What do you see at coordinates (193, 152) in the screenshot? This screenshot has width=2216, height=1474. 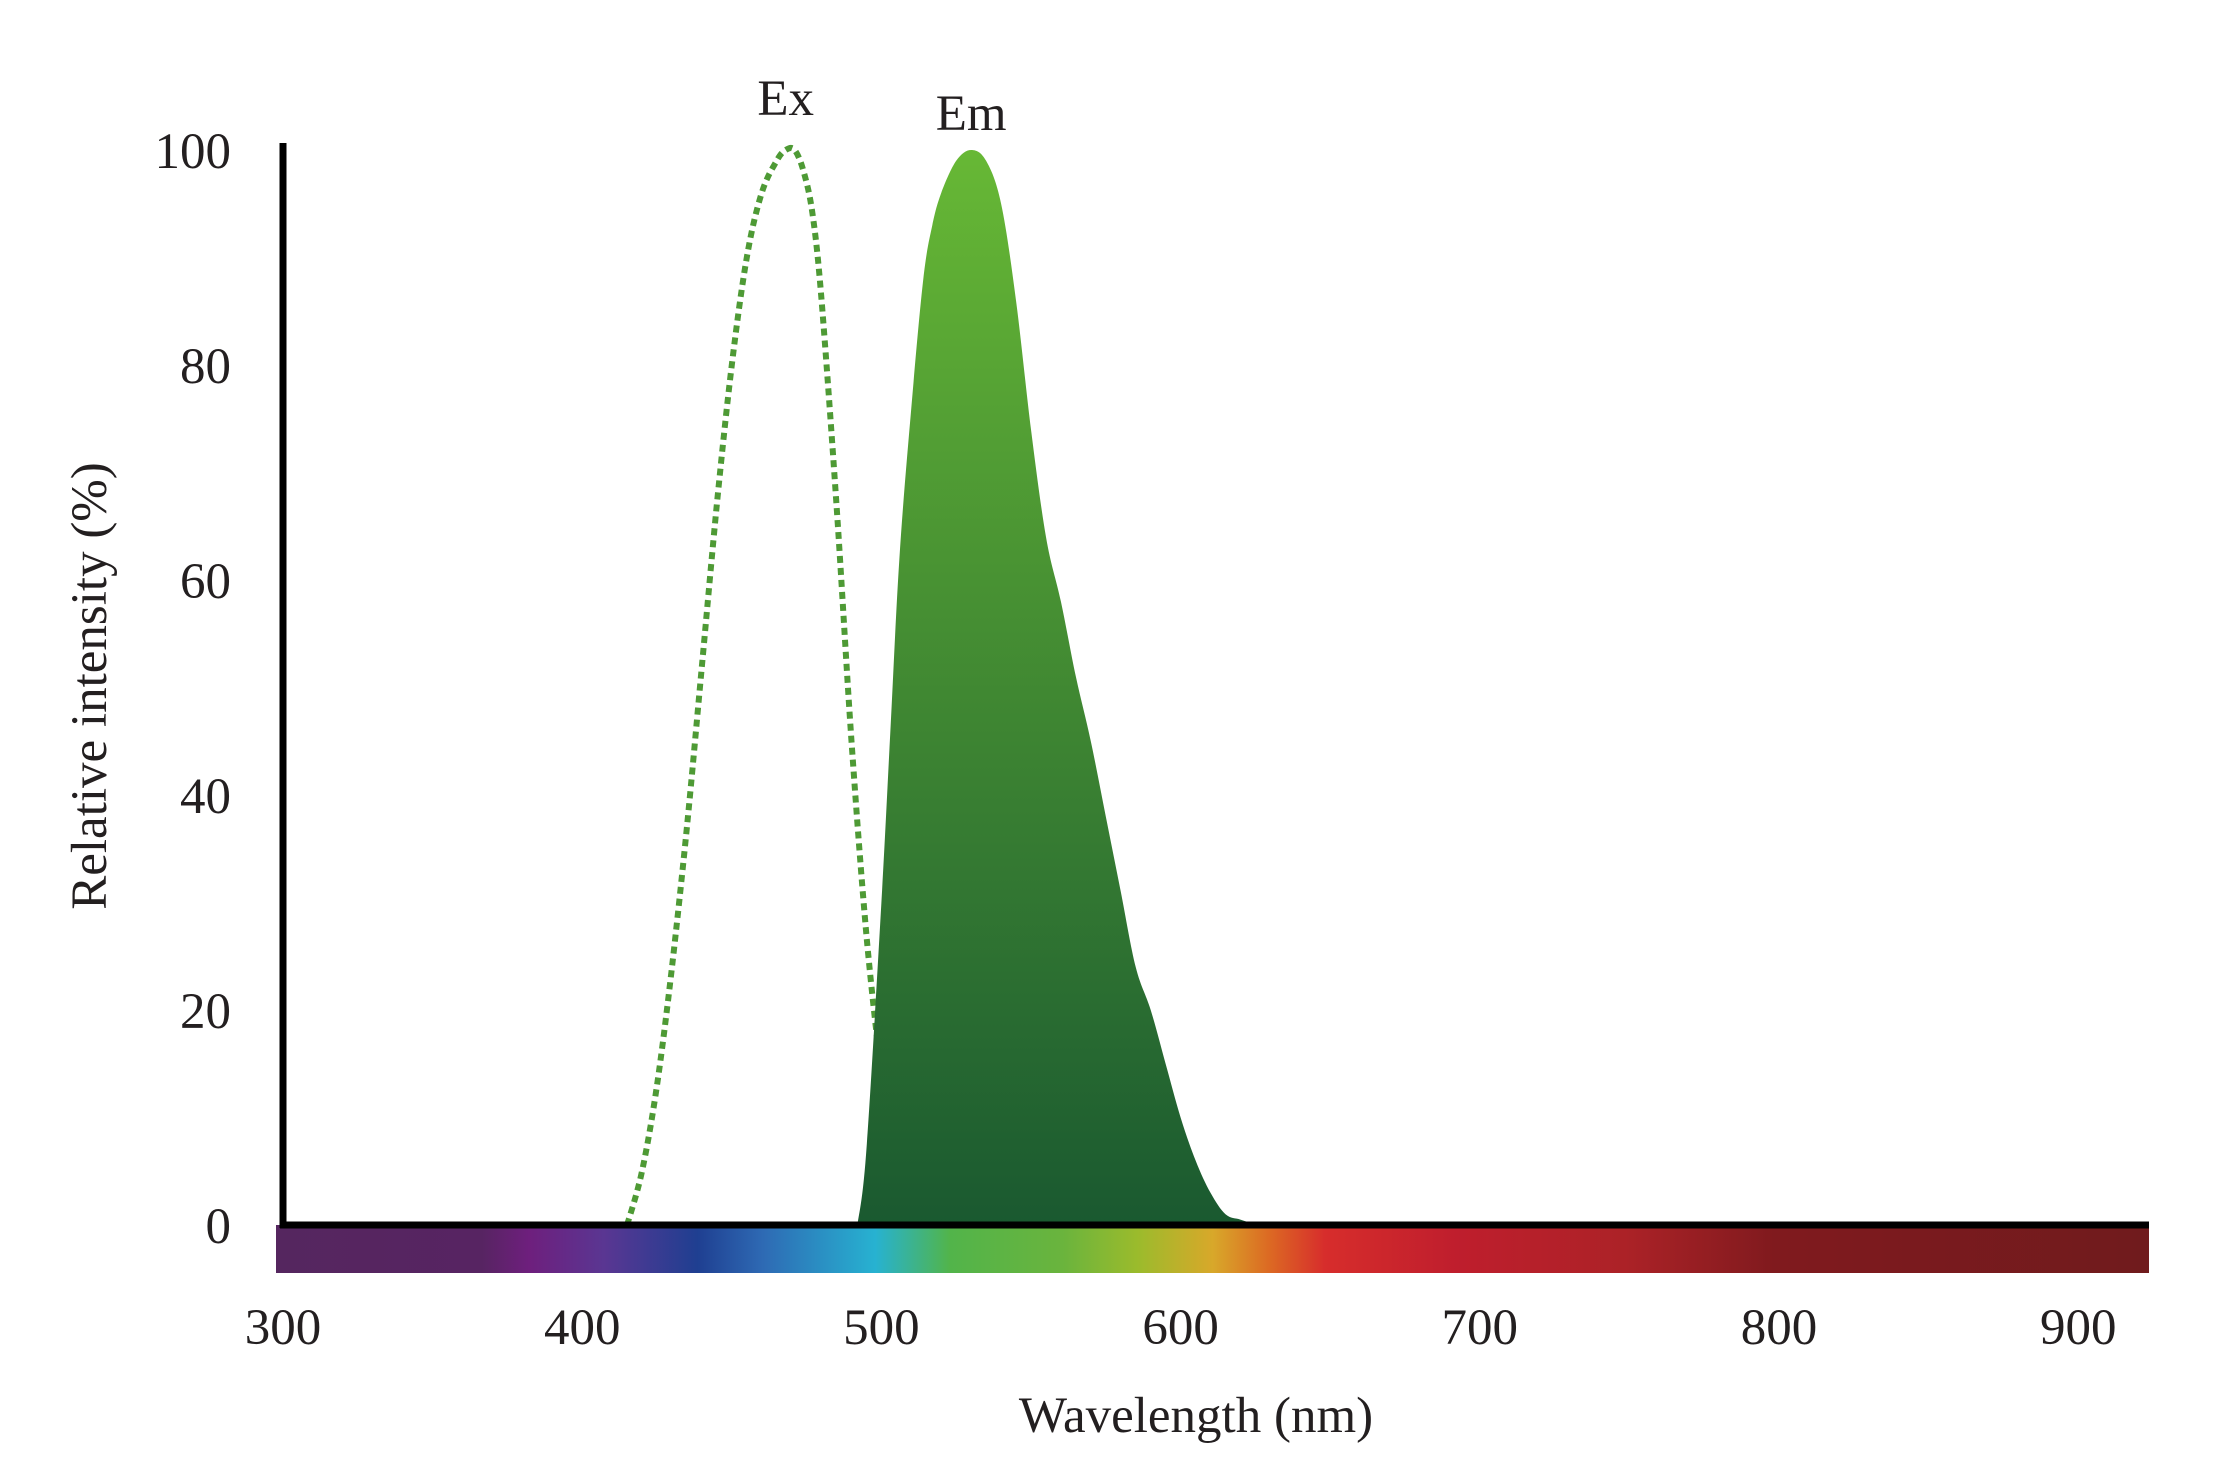 I see `y-tick-label: 100` at bounding box center [193, 152].